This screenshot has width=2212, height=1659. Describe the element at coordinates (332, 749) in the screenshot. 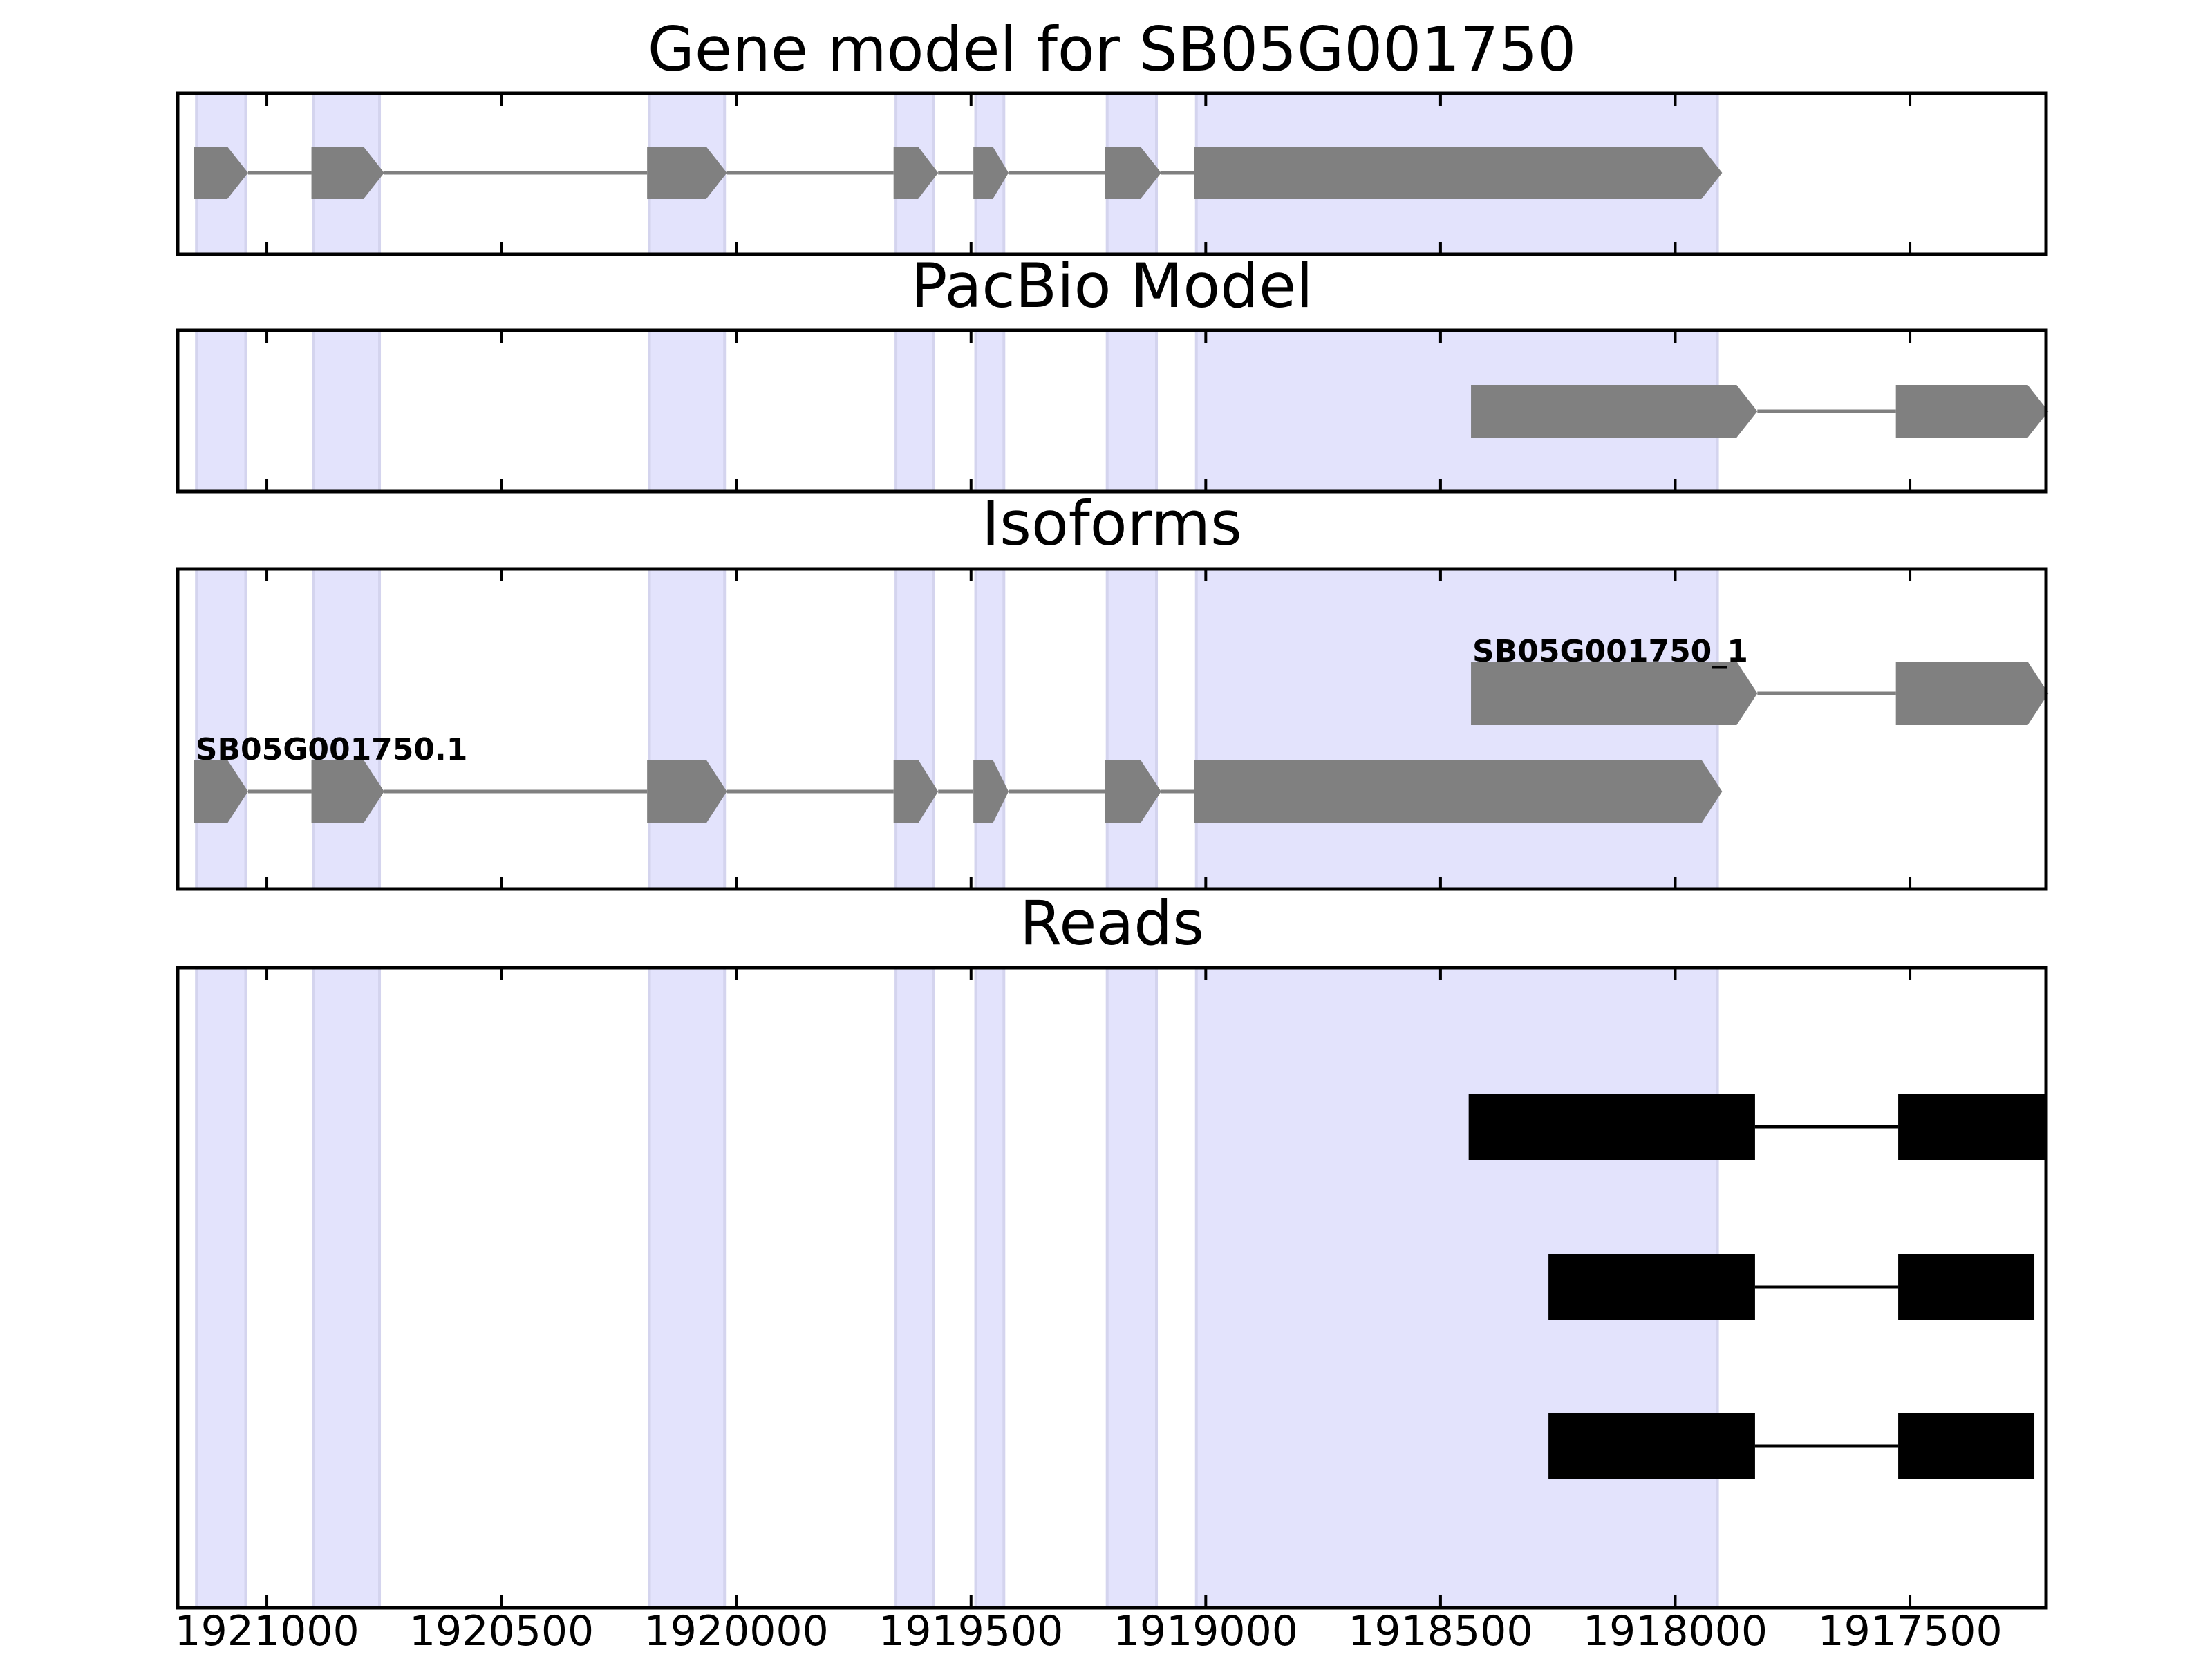

I see `isoform-label: SB05G001750.1` at that location.